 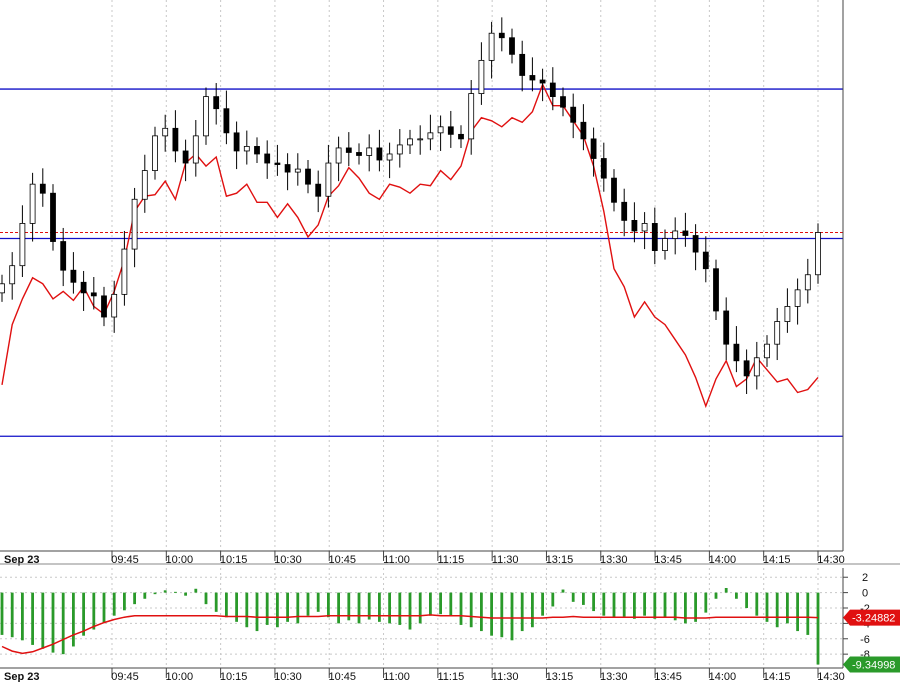 I want to click on time-tick-label: 14:00, so click(x=723, y=676).